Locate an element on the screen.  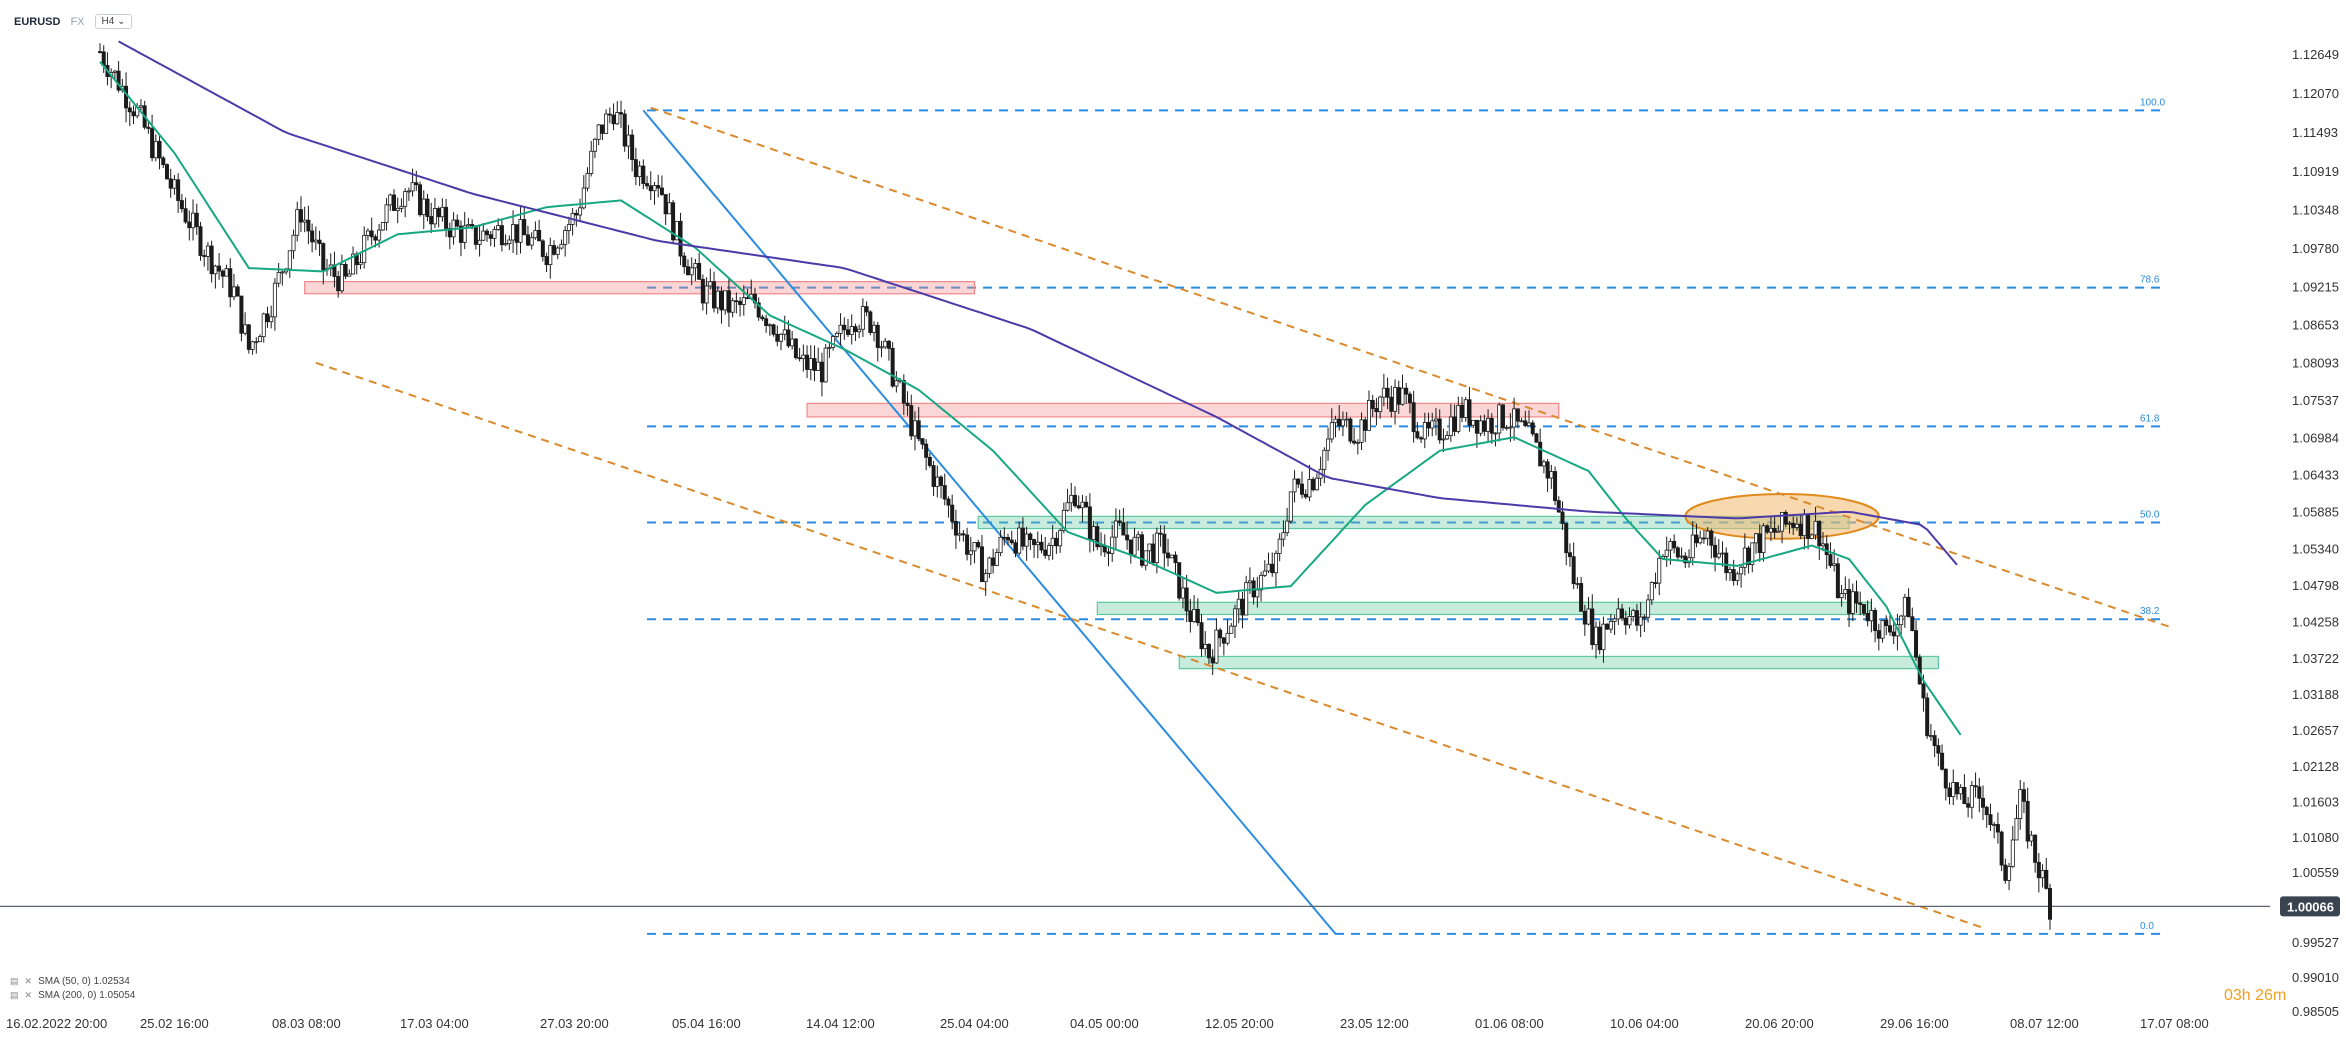
price-tick-label: 1.05885 is located at coordinates (2315, 512).